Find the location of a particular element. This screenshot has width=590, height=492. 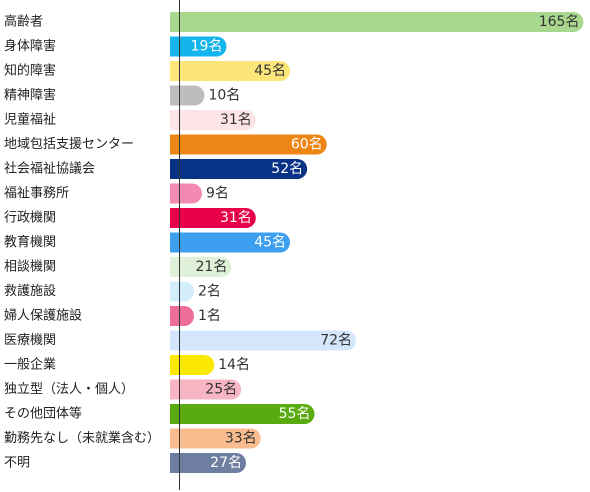

category-label: 社会福祉協議会 is located at coordinates (49, 169).